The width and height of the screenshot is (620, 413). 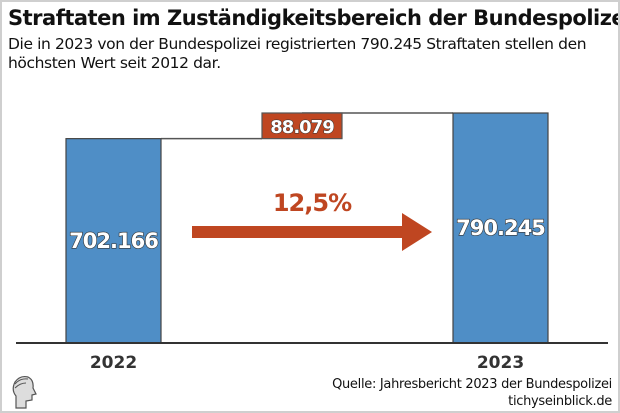 I want to click on difference-box, so click(x=302, y=126).